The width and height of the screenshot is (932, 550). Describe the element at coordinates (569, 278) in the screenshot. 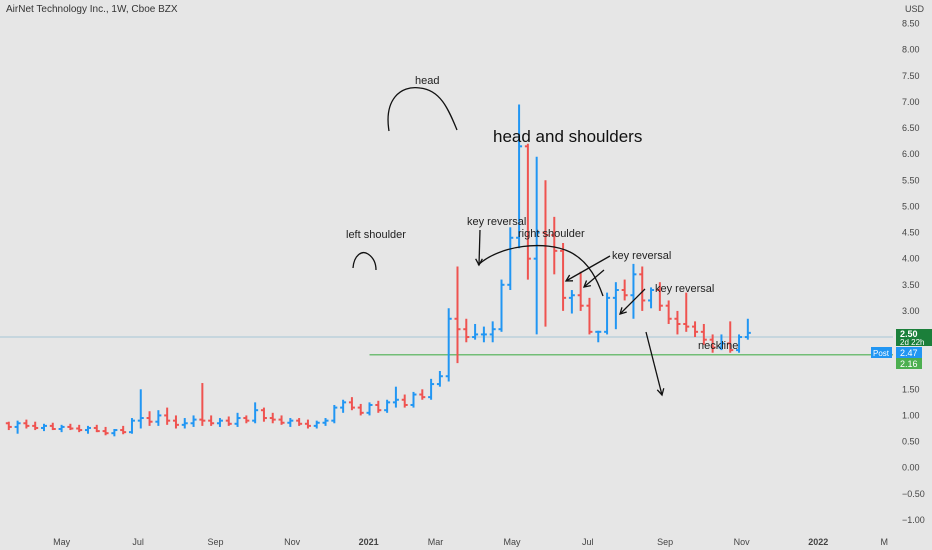

I see `arrowhead-right-shoulder` at that location.